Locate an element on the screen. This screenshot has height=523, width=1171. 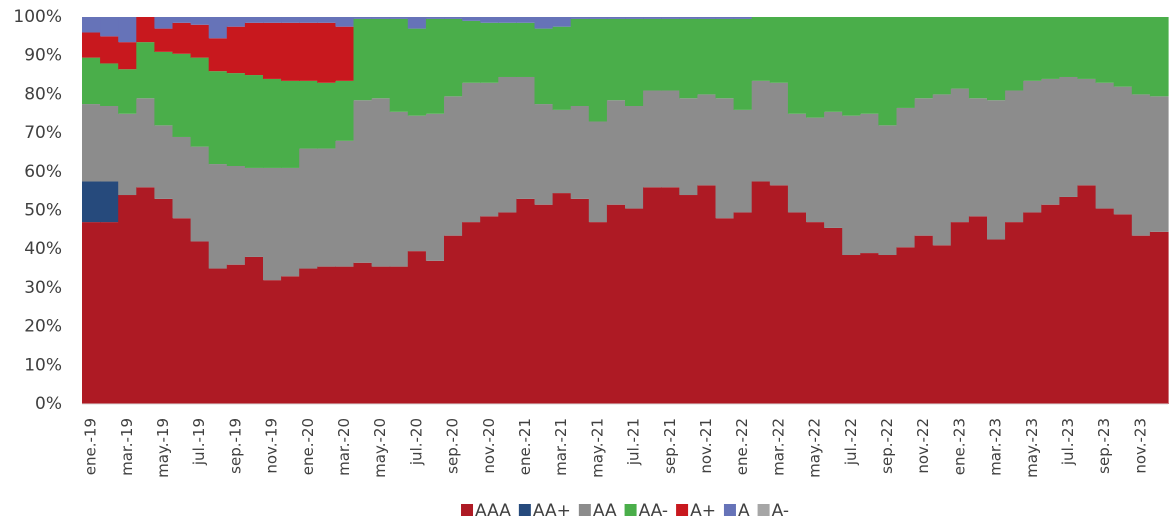
legend-label: AA is located at coordinates (605, 511).